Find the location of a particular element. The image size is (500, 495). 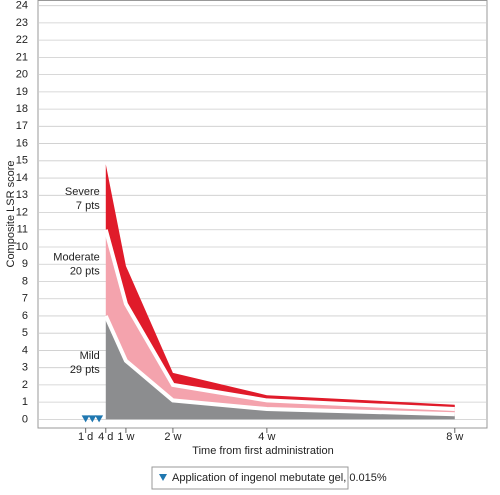

series-patients: 20 pts is located at coordinates (85, 272).